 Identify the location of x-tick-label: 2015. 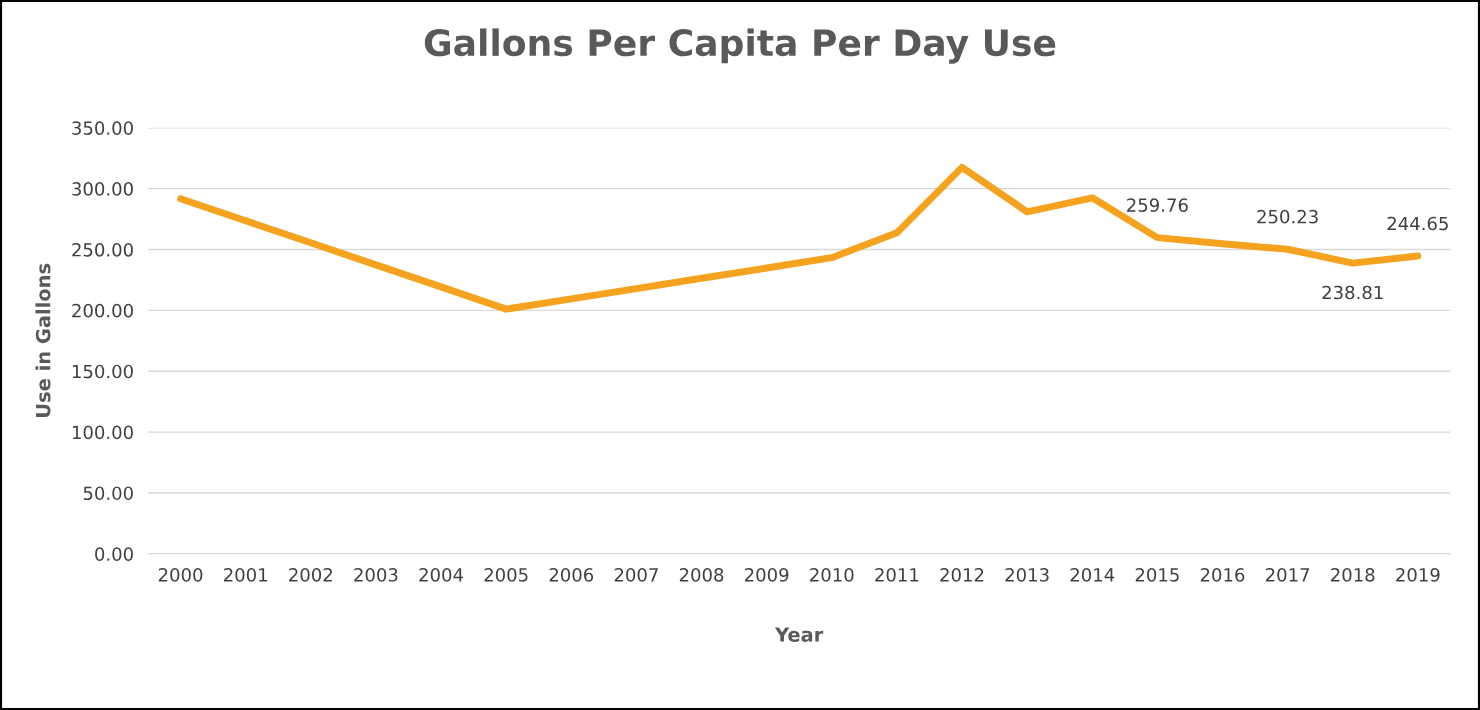
(1157, 575).